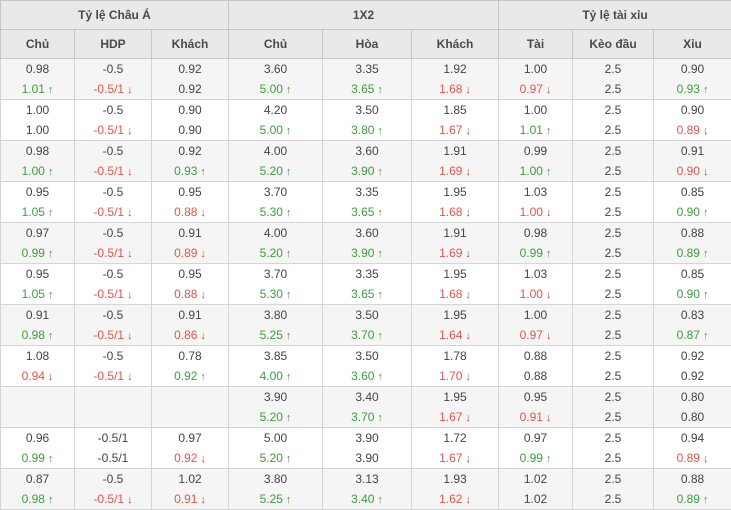  What do you see at coordinates (37, 192) in the screenshot?
I see `odds-value-text: 0.95` at bounding box center [37, 192].